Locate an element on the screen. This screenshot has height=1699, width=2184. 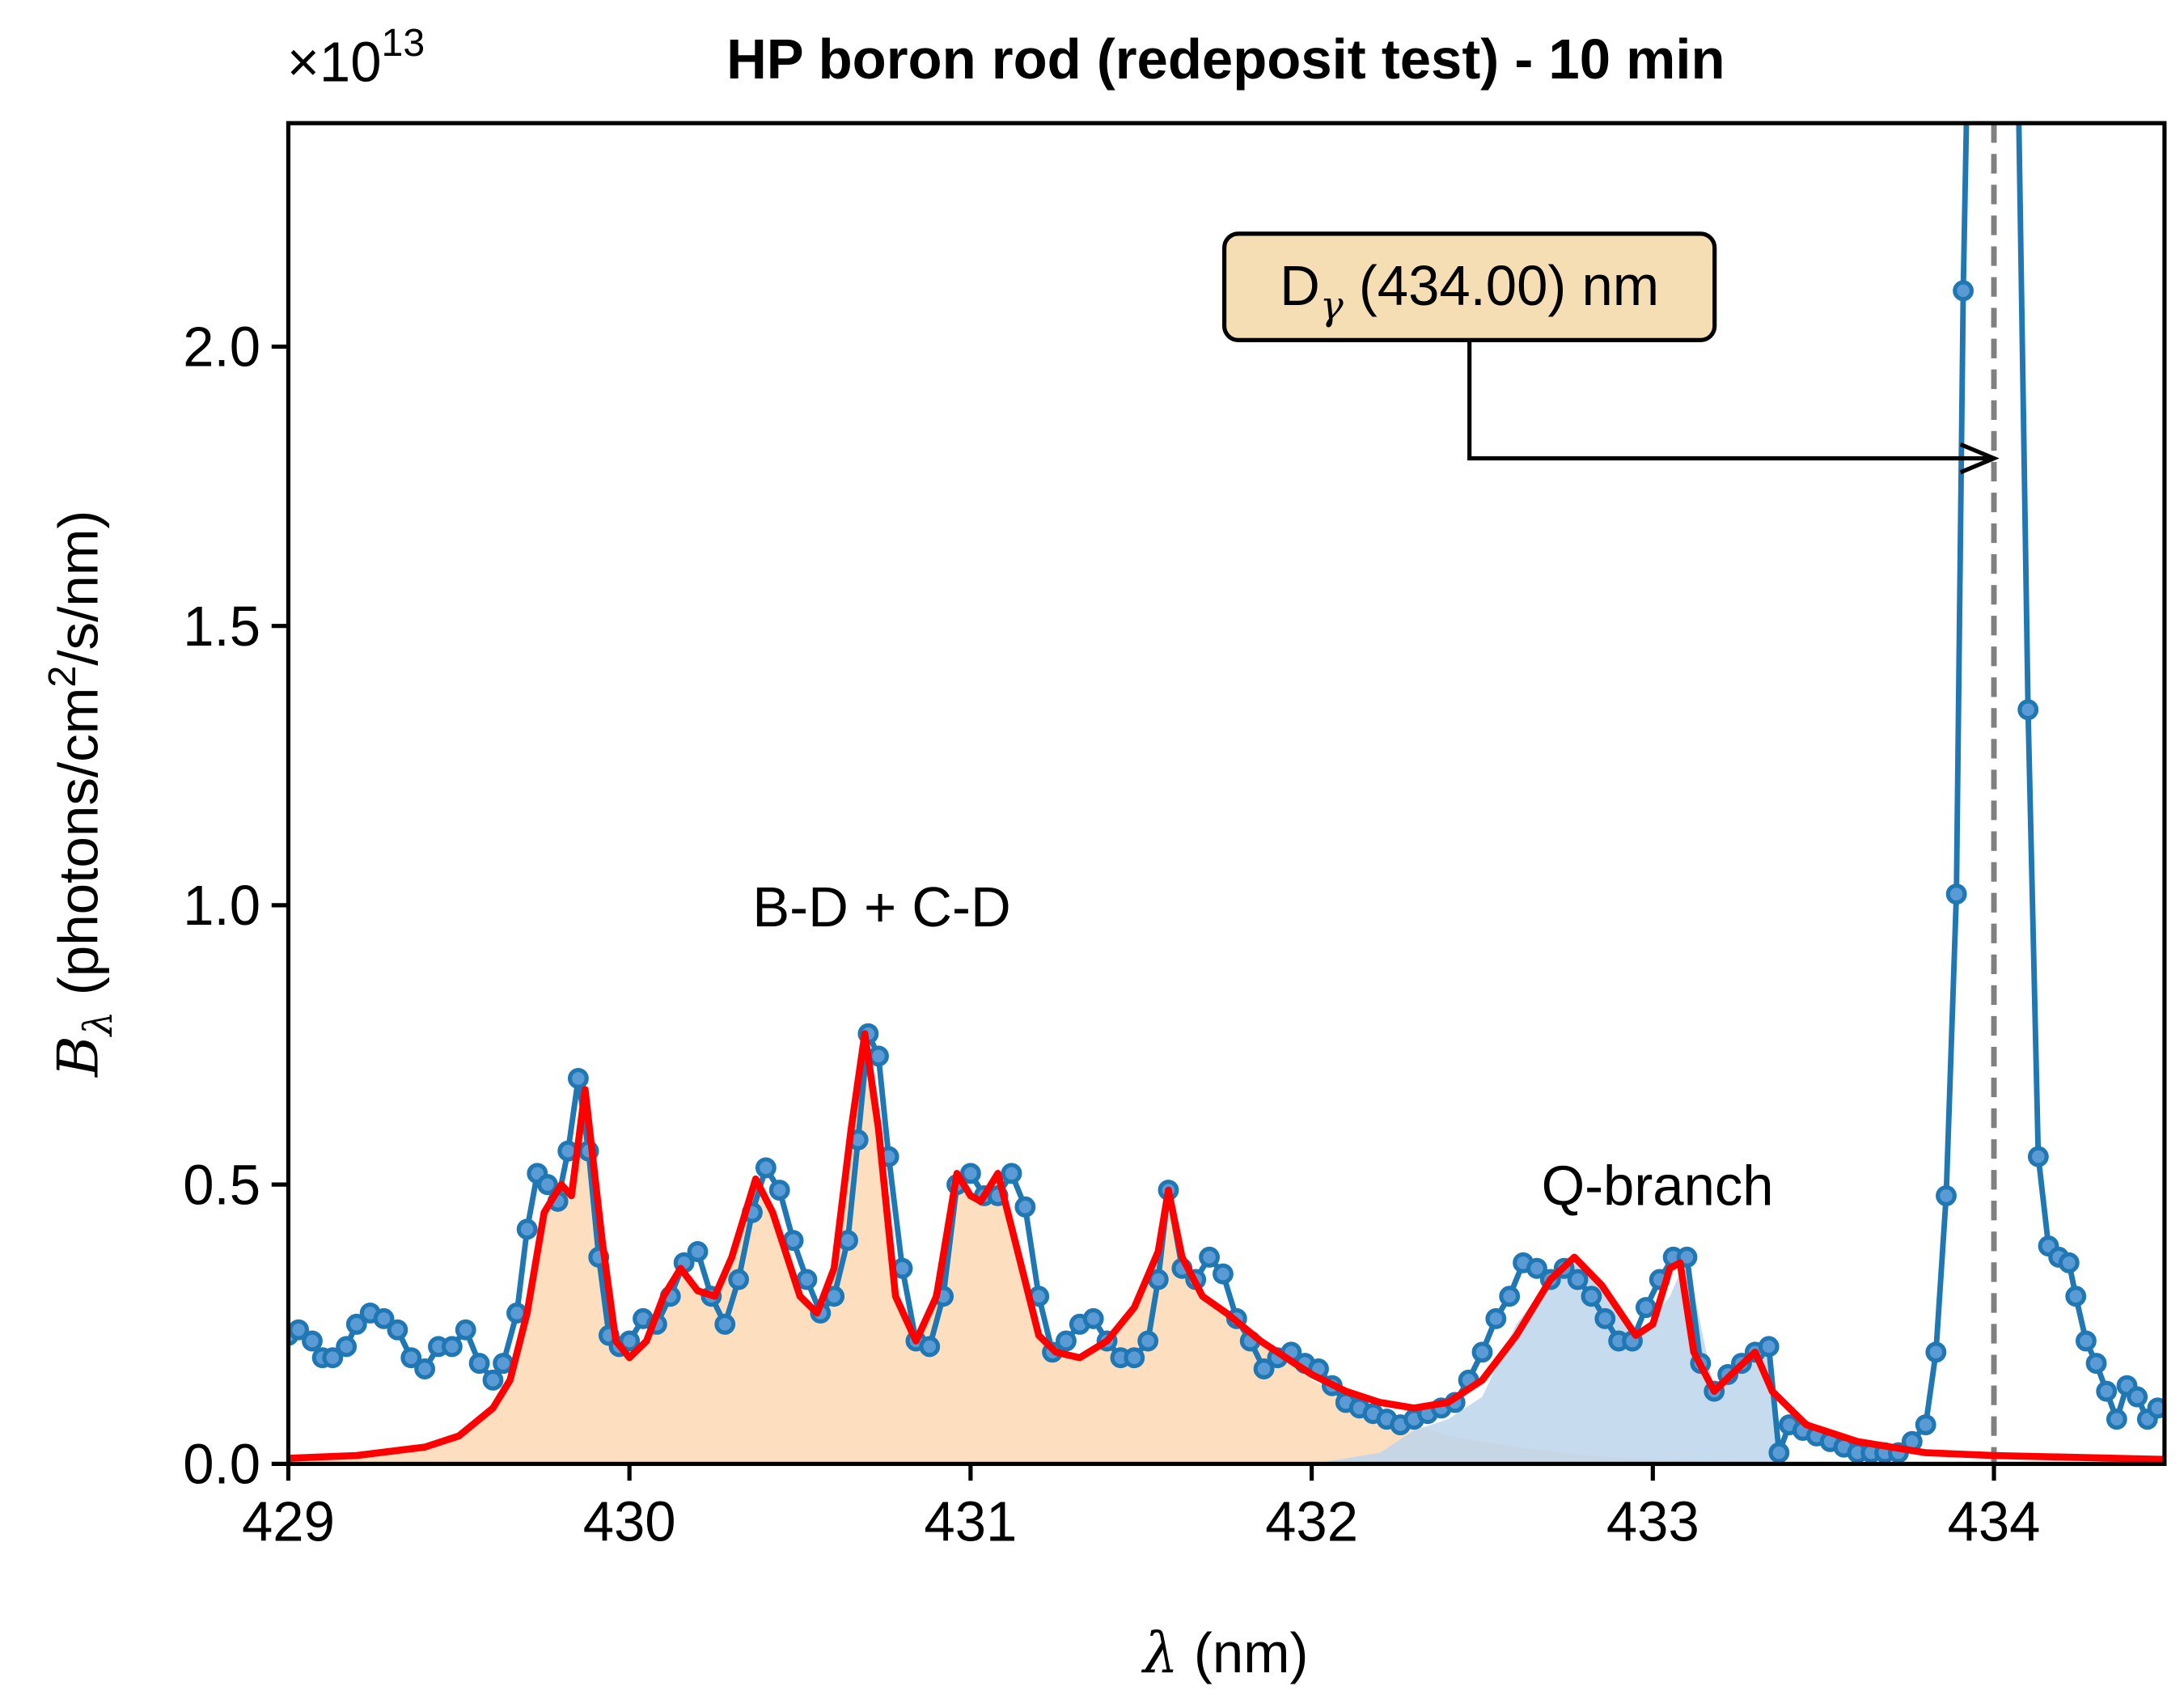
y-label-exponent: 2 is located at coordinates (62, 677).